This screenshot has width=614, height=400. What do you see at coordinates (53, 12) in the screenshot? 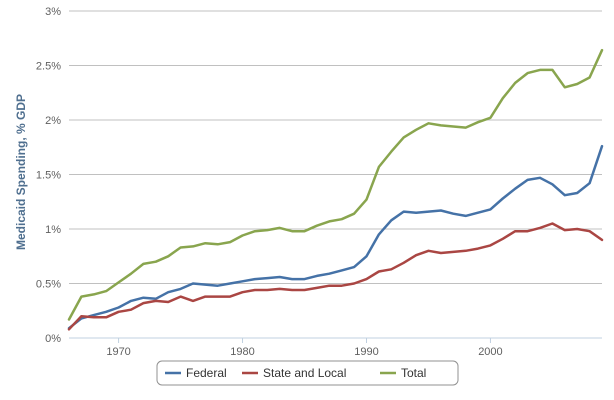
I see `y-tick-label: 3%` at bounding box center [53, 12].